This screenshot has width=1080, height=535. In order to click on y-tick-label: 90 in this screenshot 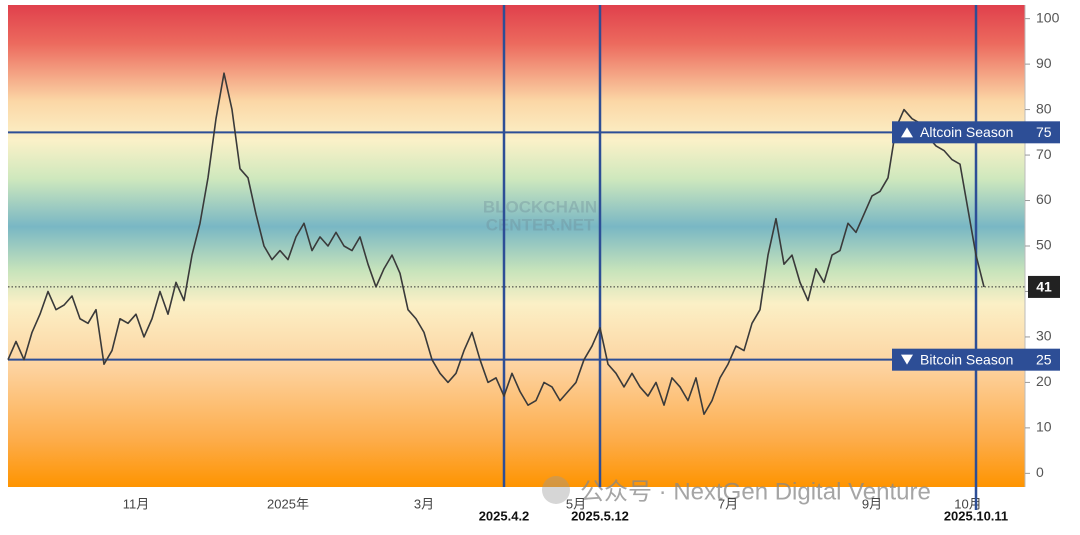, I will do `click(1044, 63)`.